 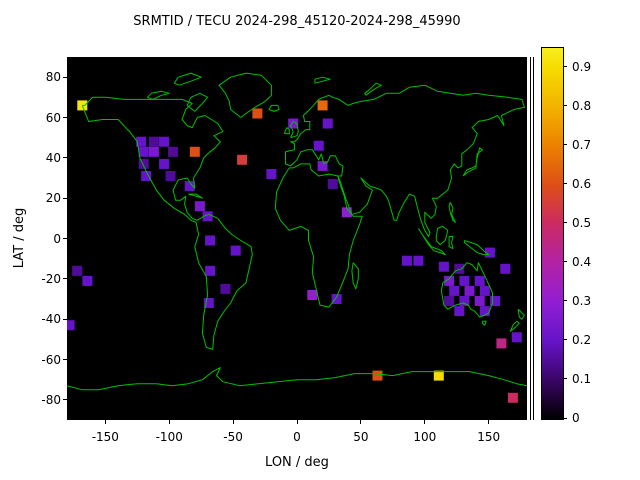 I want to click on y-tick-label: -80, so click(x=51, y=399).